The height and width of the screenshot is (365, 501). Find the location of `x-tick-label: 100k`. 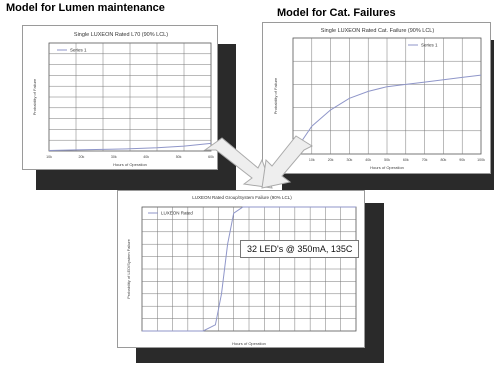

x-tick-label: 100k is located at coordinates (481, 160).